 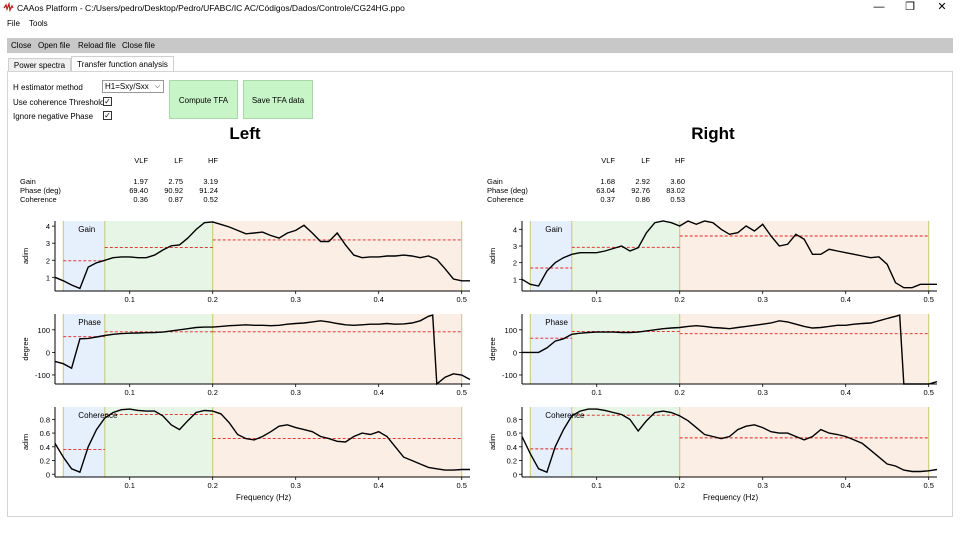 What do you see at coordinates (48, 277) in the screenshot?
I see `y-tick-label: 1` at bounding box center [48, 277].